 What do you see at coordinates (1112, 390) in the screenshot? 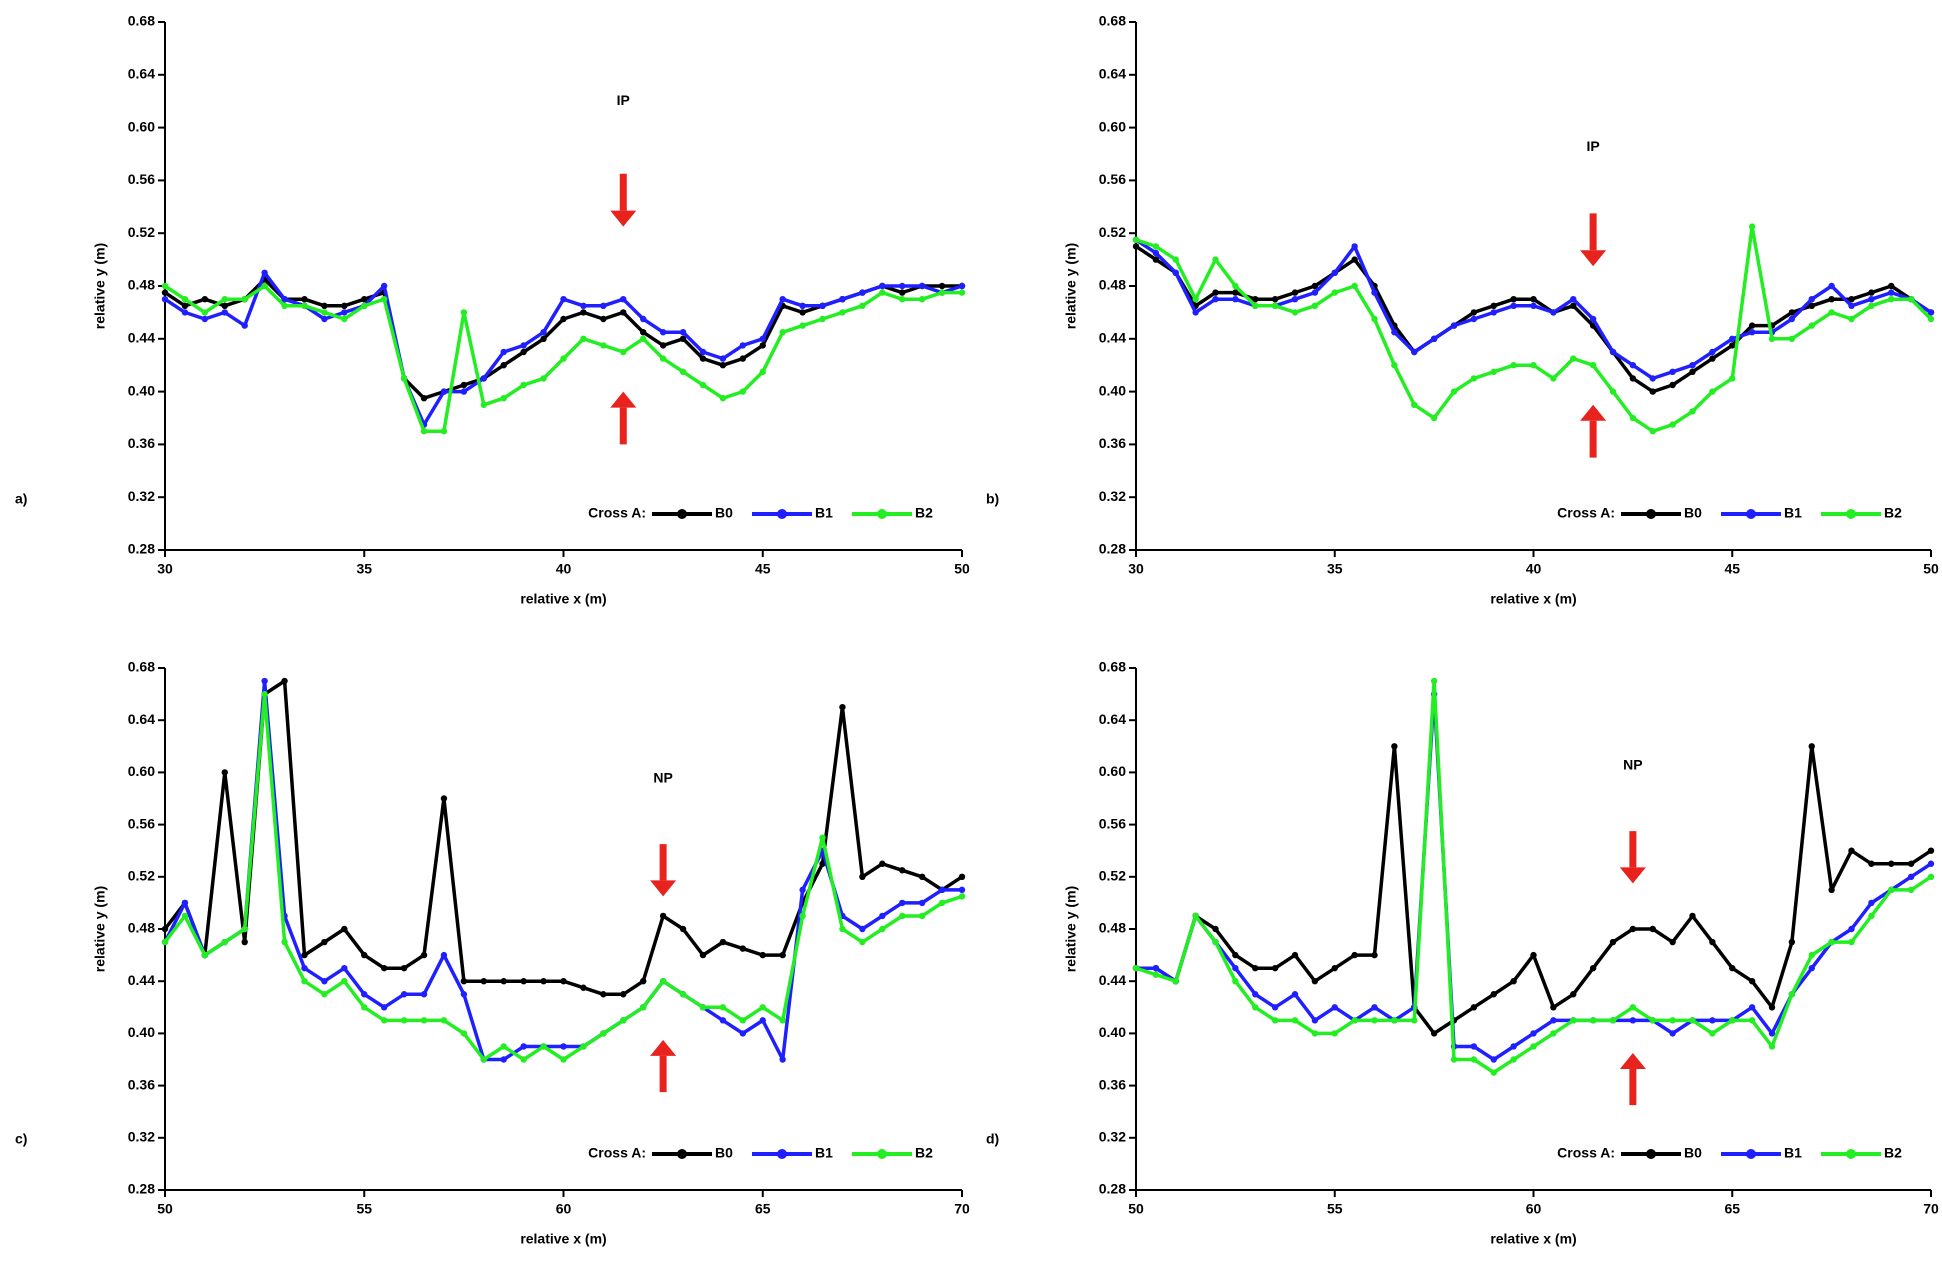
I see `y-tick-label: 0.40` at bounding box center [1112, 390].